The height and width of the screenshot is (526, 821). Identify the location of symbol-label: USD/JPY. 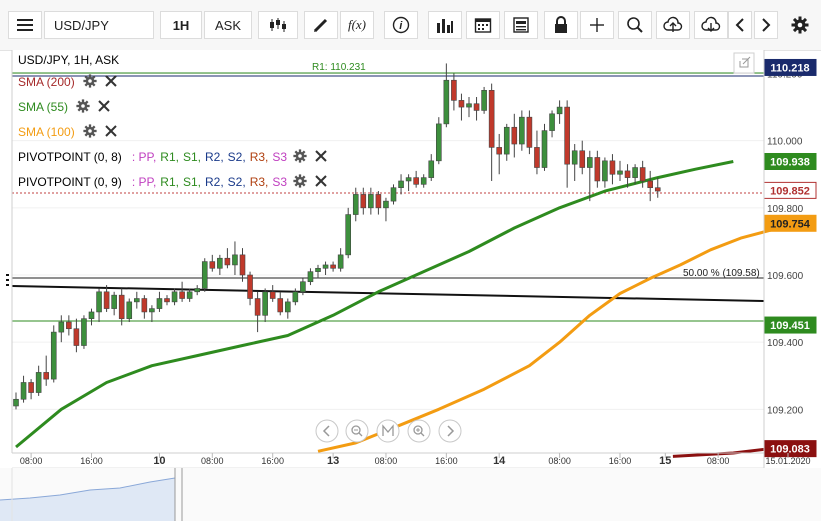
(81, 25).